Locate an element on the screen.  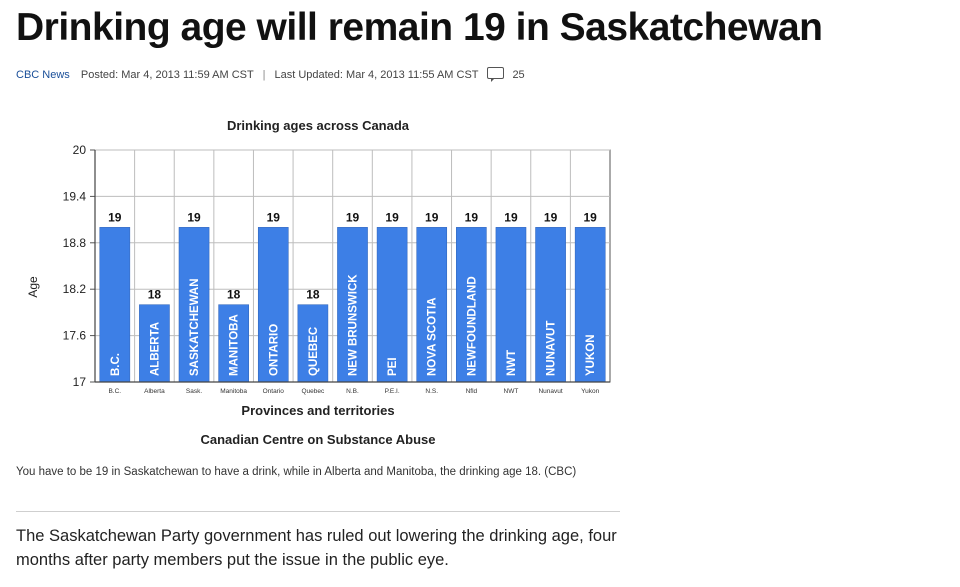
x-tick-label: Manitoba is located at coordinates (233, 391).